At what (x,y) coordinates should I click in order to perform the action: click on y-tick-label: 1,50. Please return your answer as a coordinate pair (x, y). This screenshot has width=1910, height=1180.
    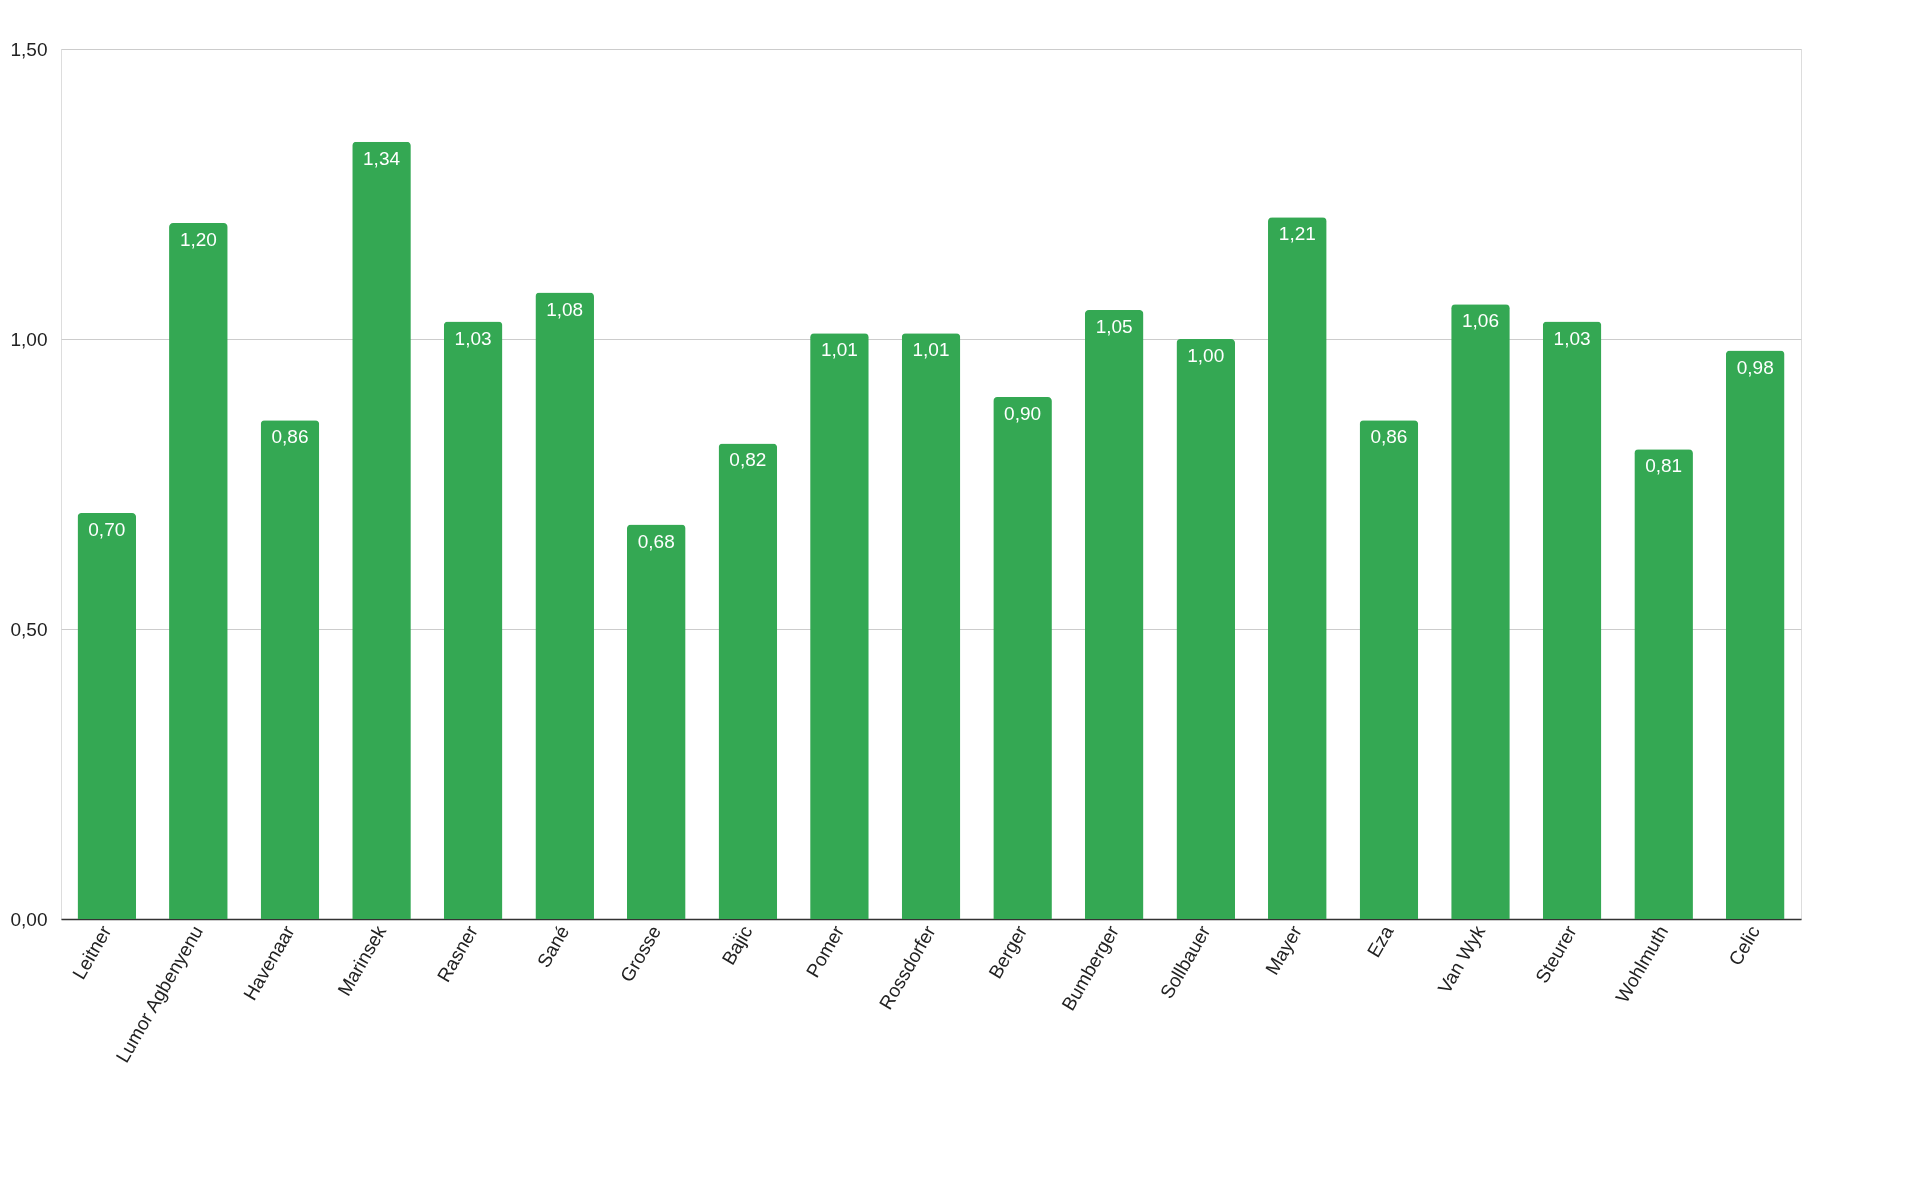
    Looking at the image, I should click on (29, 49).